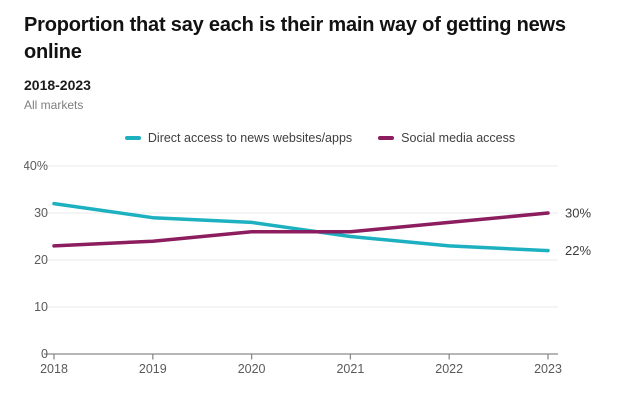 The image size is (640, 404). What do you see at coordinates (44, 354) in the screenshot?
I see `y-axis-label: 0` at bounding box center [44, 354].